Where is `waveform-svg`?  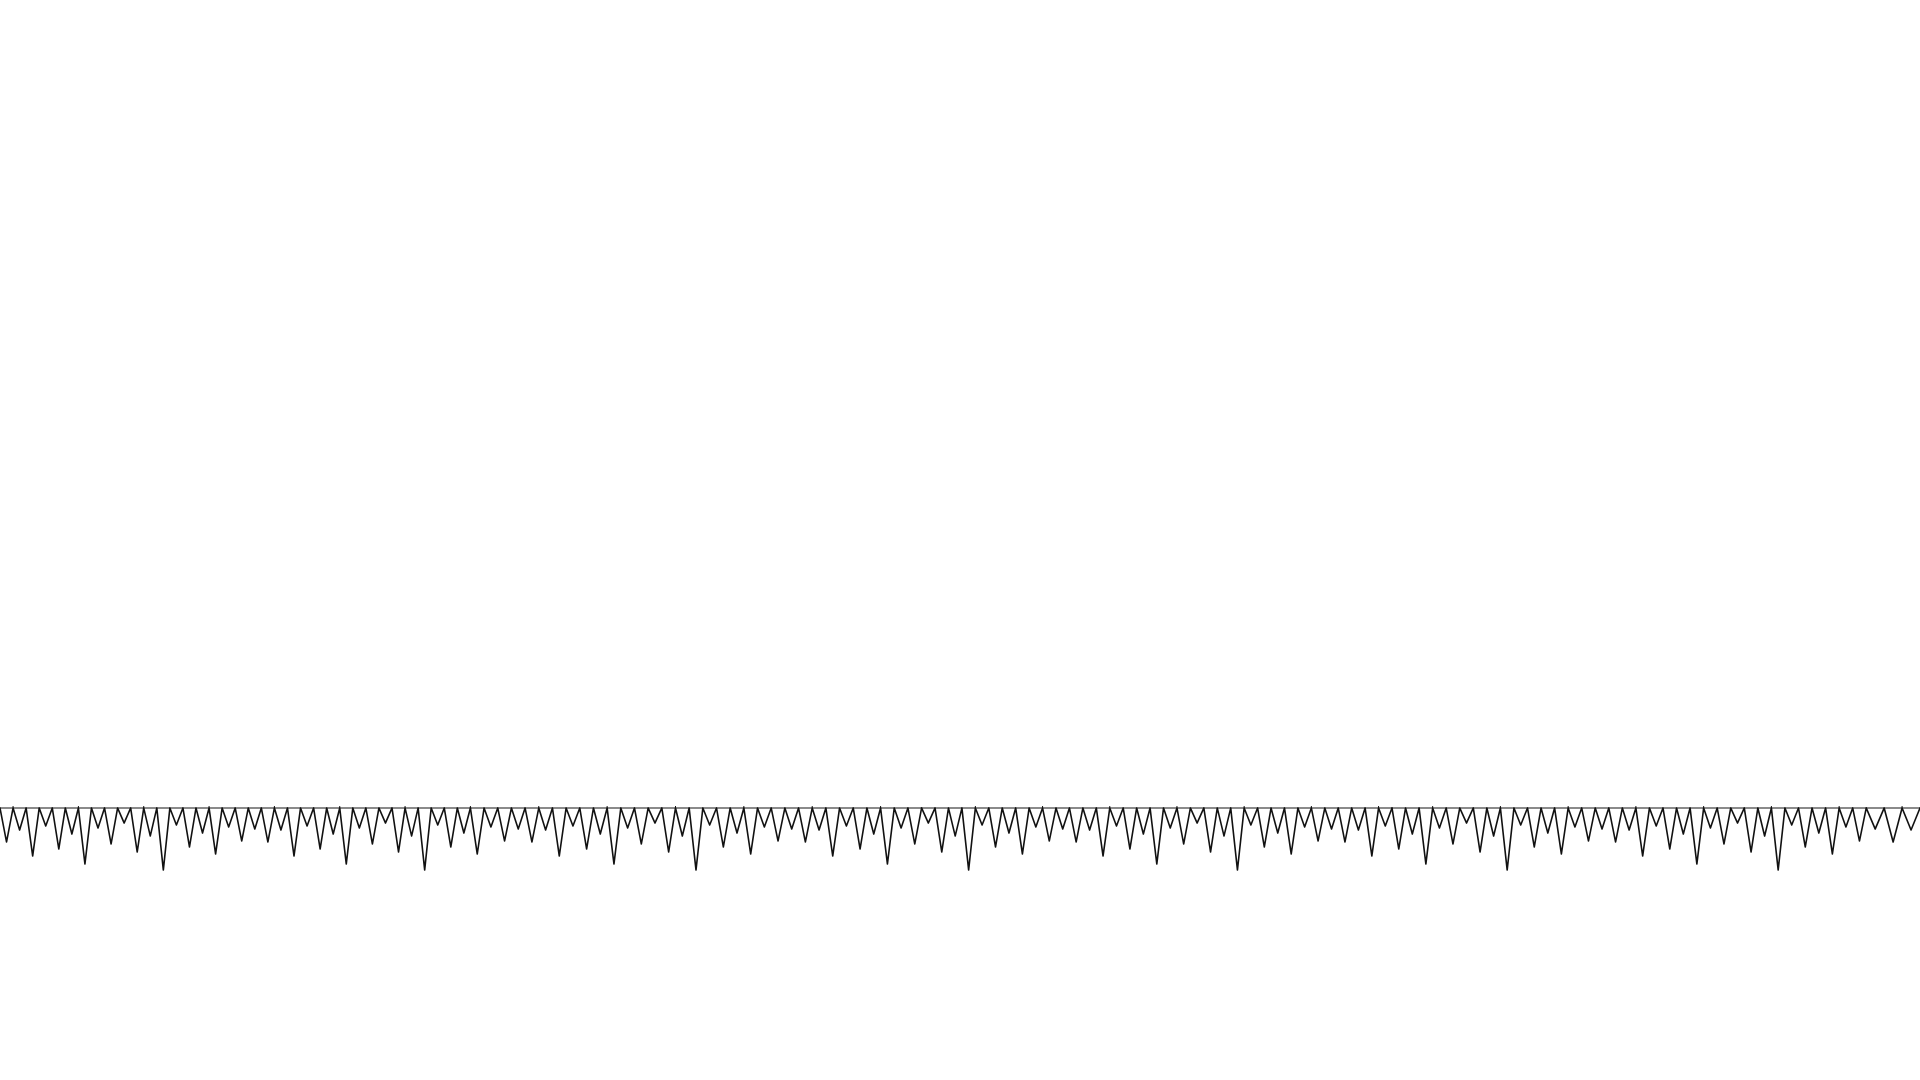
waveform-svg is located at coordinates (960, 838).